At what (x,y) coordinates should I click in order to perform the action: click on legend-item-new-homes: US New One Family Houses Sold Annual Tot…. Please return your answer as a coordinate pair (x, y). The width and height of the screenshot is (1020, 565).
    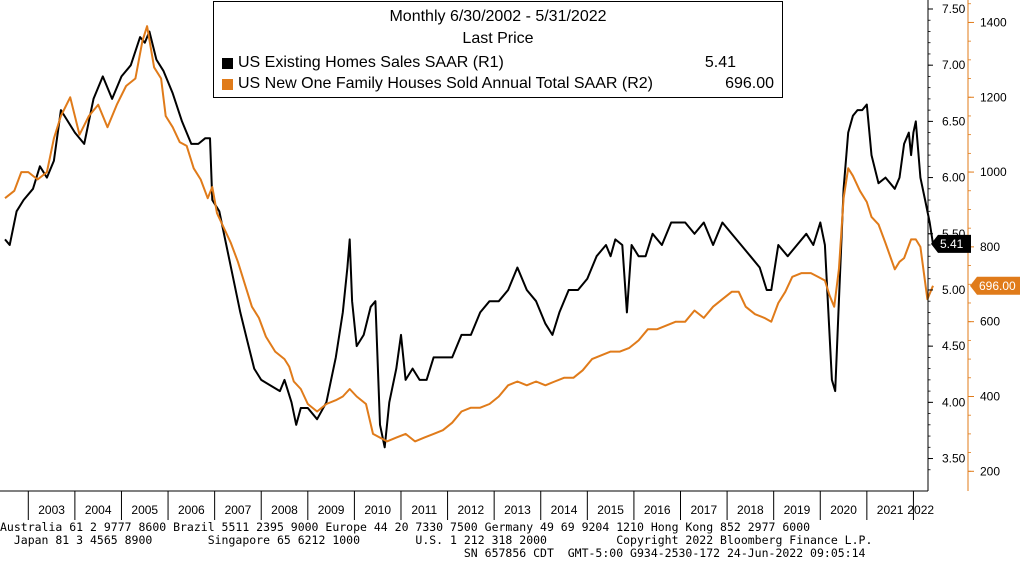
    Looking at the image, I should click on (498, 84).